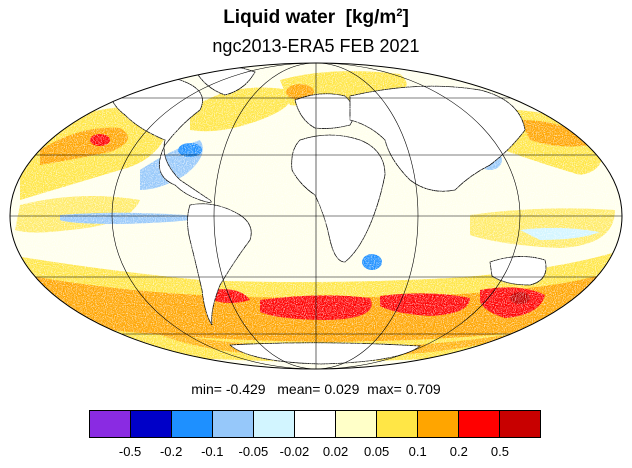 This screenshot has height=468, width=632. I want to click on map-title: Liquid water [kg/m2], so click(316, 18).